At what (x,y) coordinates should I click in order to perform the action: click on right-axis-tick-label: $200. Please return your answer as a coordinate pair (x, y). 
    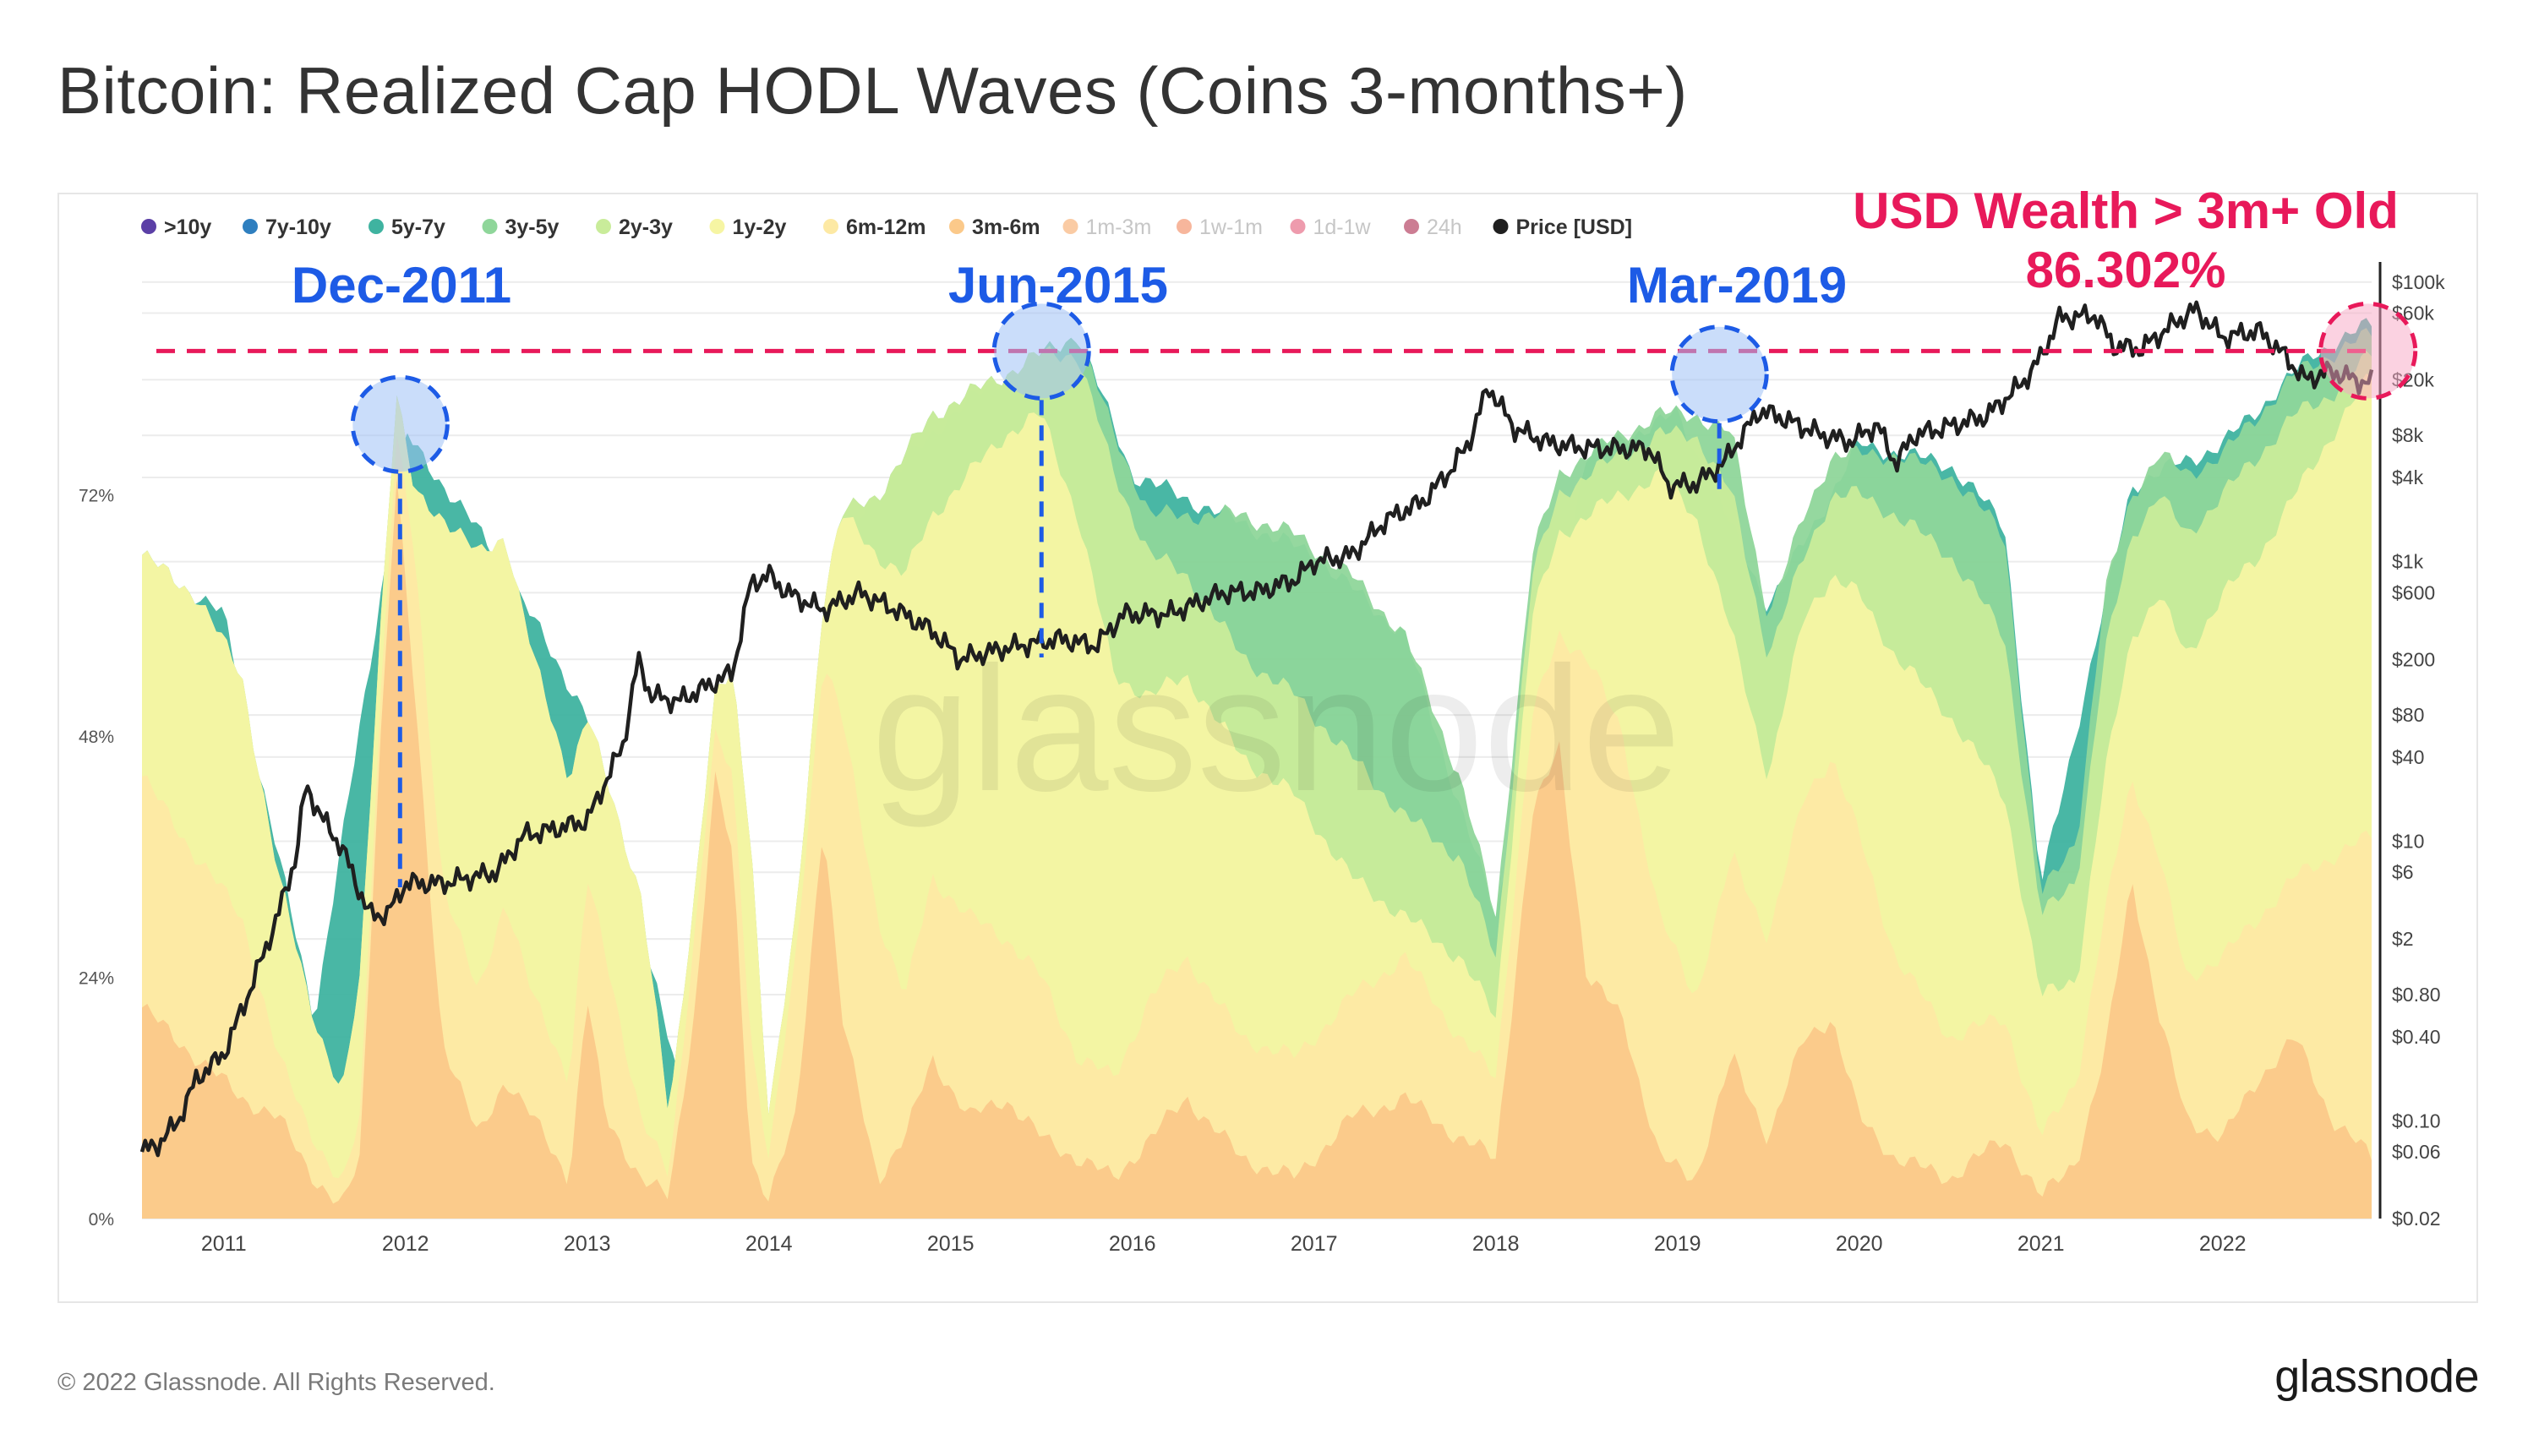
    Looking at the image, I should click on (2413, 659).